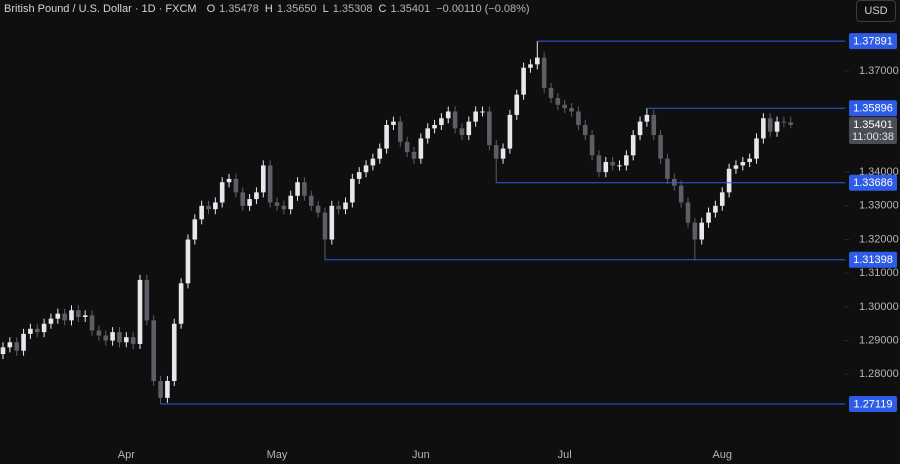 The image size is (900, 464). Describe the element at coordinates (421, 455) in the screenshot. I see `x-tick-label: Jun` at that location.